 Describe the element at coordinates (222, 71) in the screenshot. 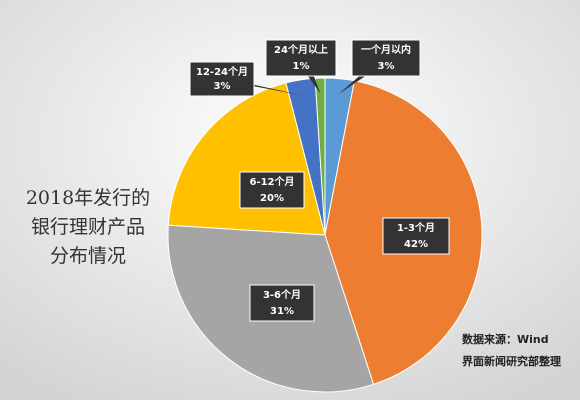

I see `category-label: 12-24个月` at that location.